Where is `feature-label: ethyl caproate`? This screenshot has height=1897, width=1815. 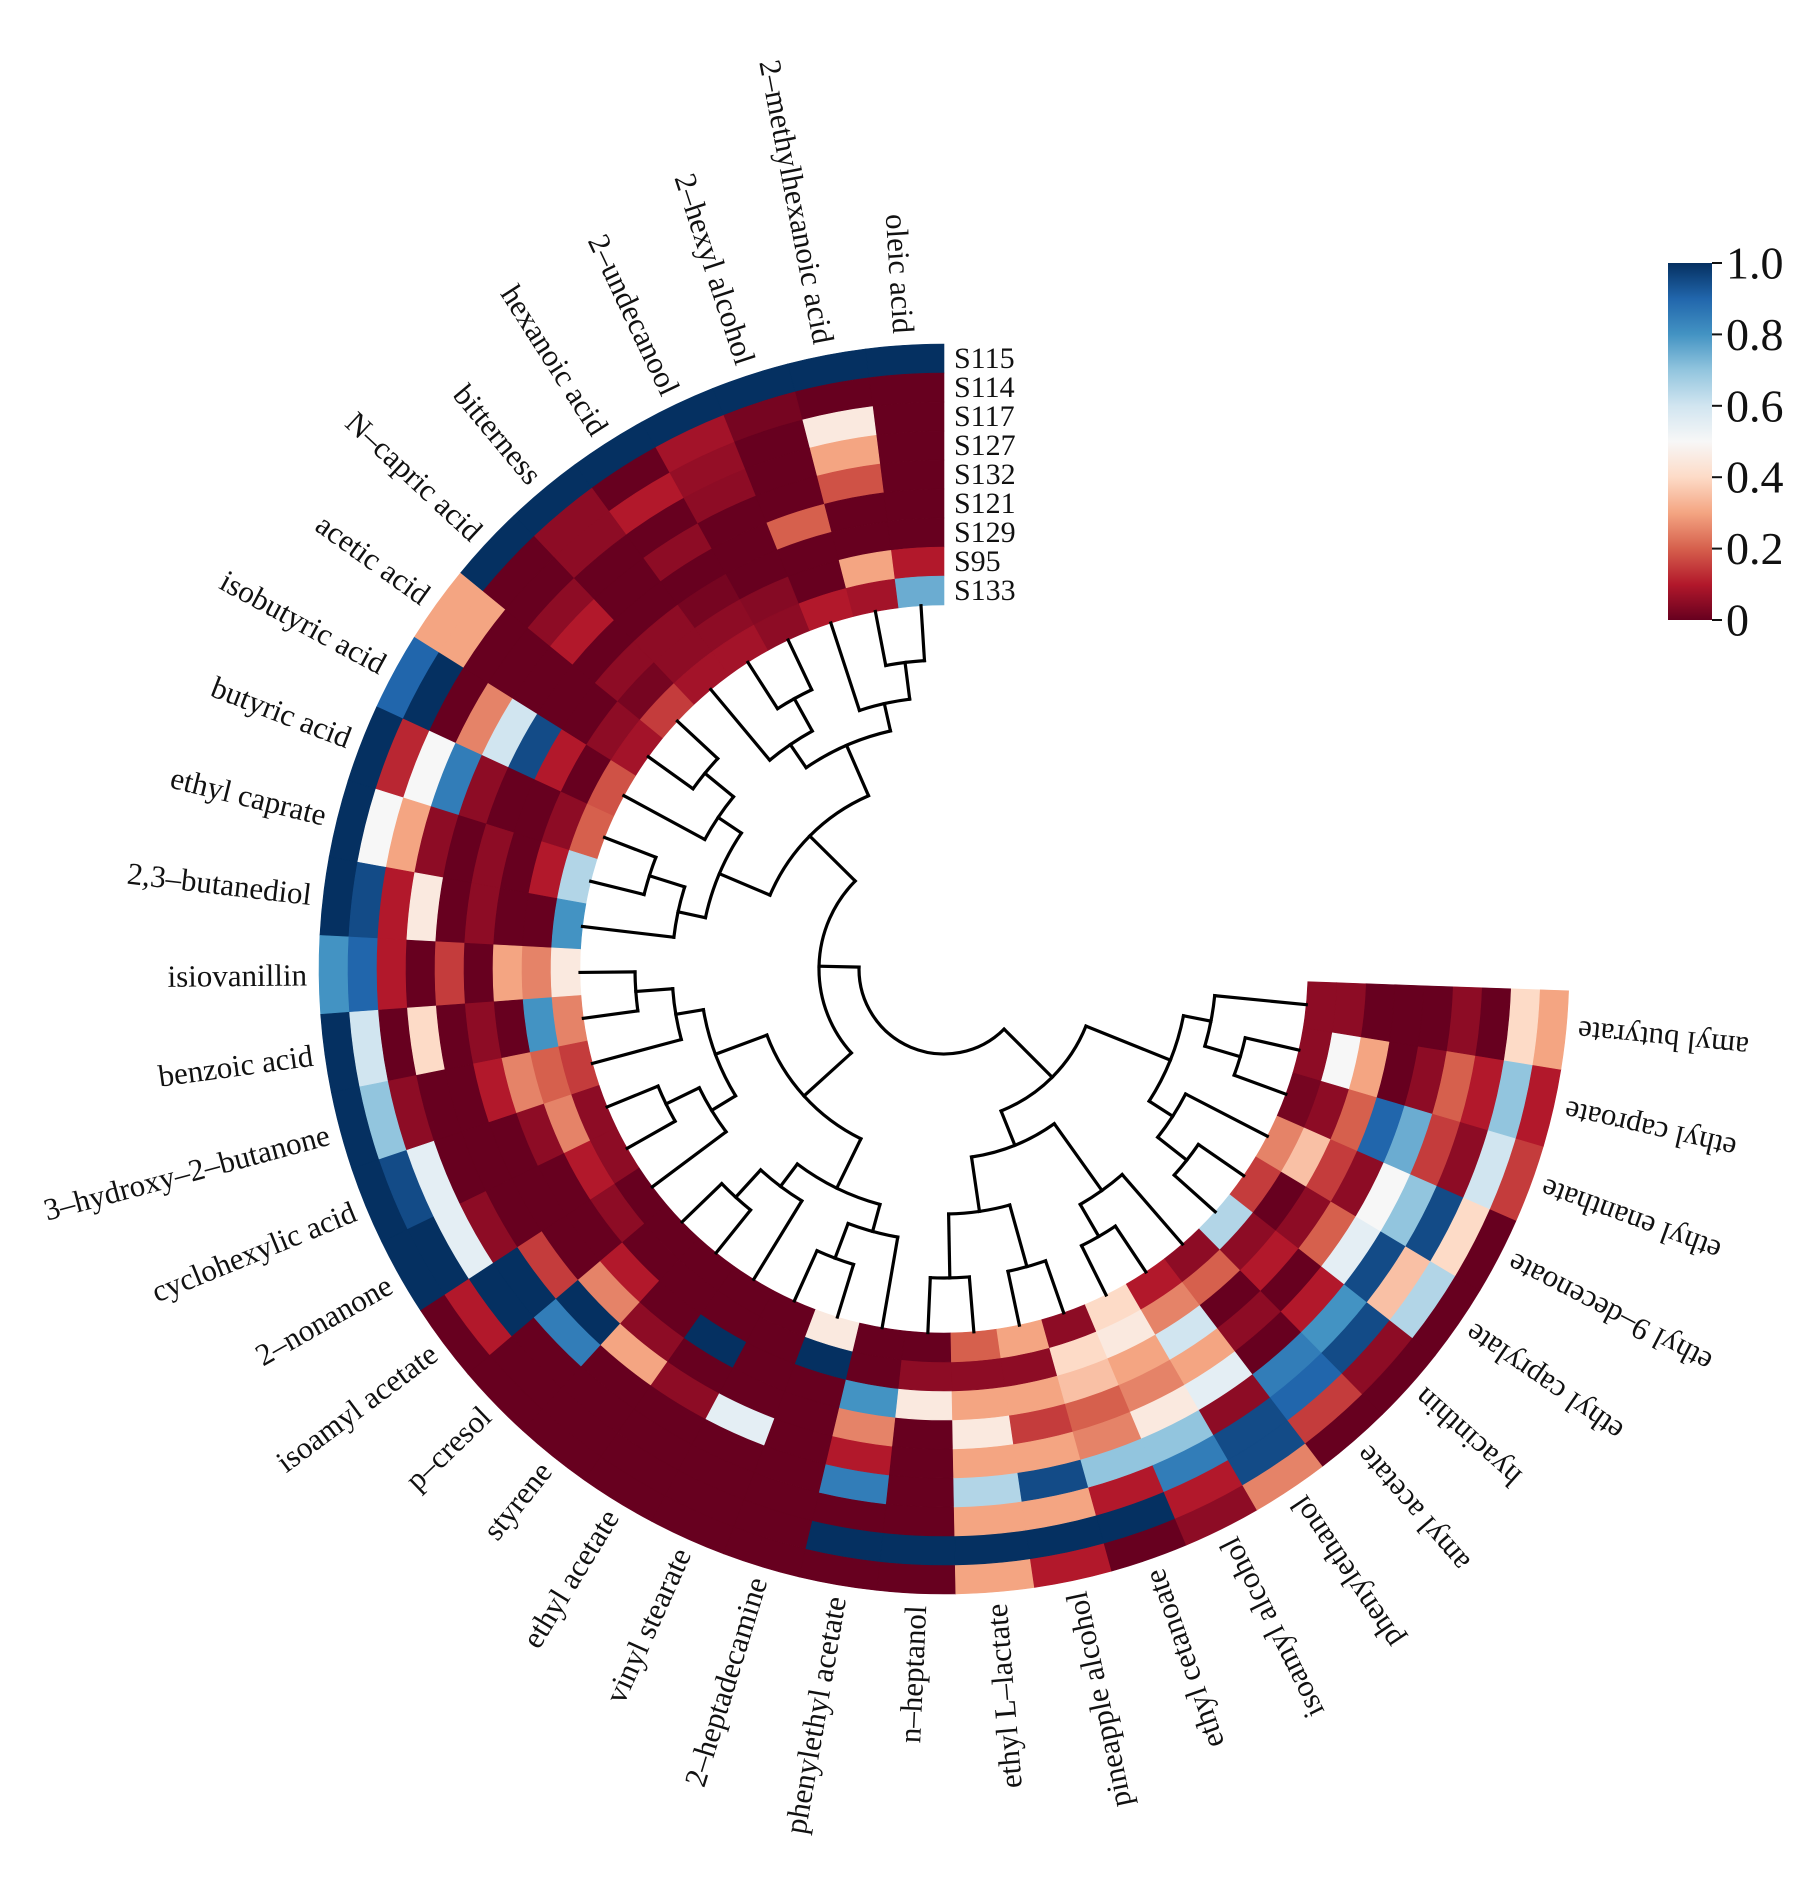
feature-label: ethyl caproate is located at coordinates (1650, 1130).